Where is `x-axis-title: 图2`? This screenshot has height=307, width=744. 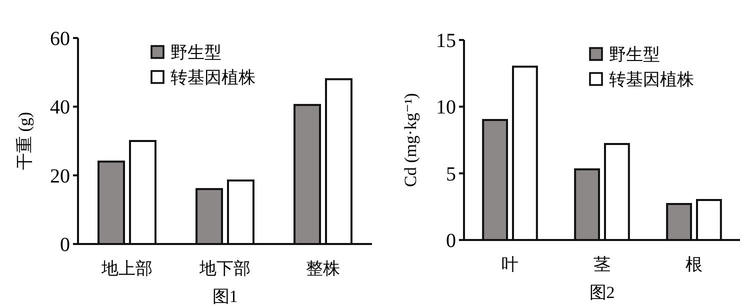 x-axis-title: 图2 is located at coordinates (602, 292).